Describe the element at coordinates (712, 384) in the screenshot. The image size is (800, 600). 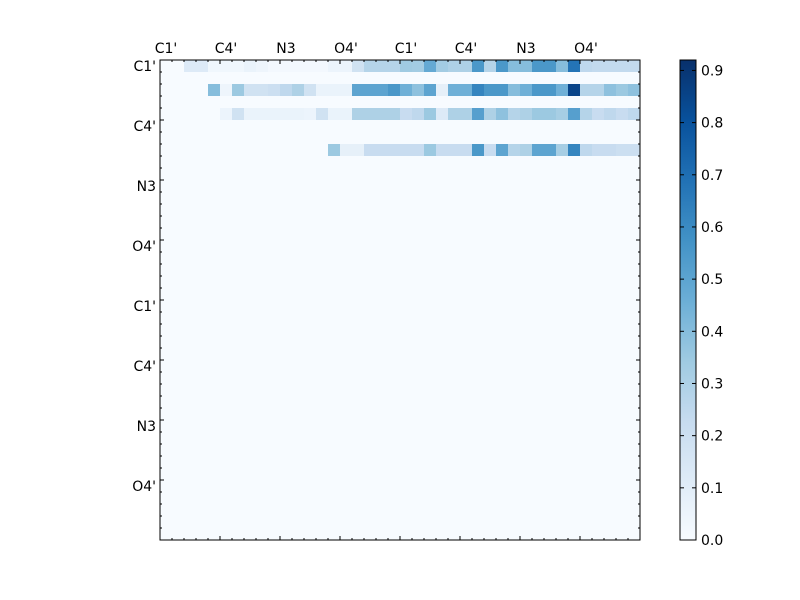
I see `colorbar-tick-label: 0.3` at that location.